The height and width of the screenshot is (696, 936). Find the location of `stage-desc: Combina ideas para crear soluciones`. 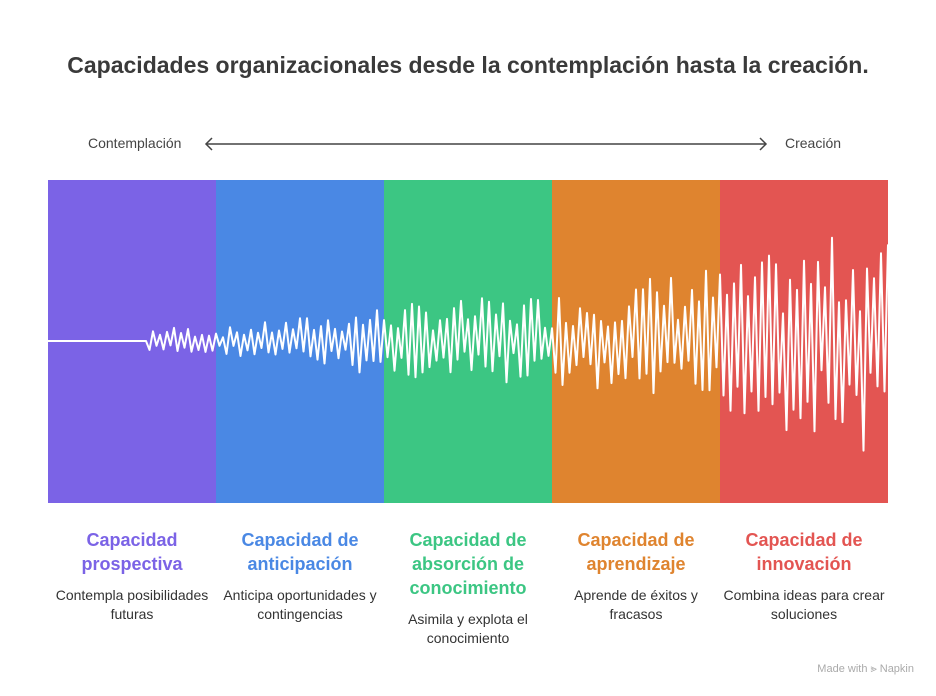

stage-desc: Combina ideas para crear soluciones is located at coordinates (804, 604).